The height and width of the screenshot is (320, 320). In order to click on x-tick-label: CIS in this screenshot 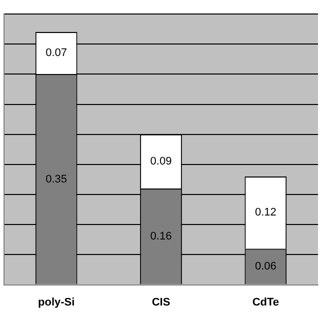, I will do `click(161, 302)`.